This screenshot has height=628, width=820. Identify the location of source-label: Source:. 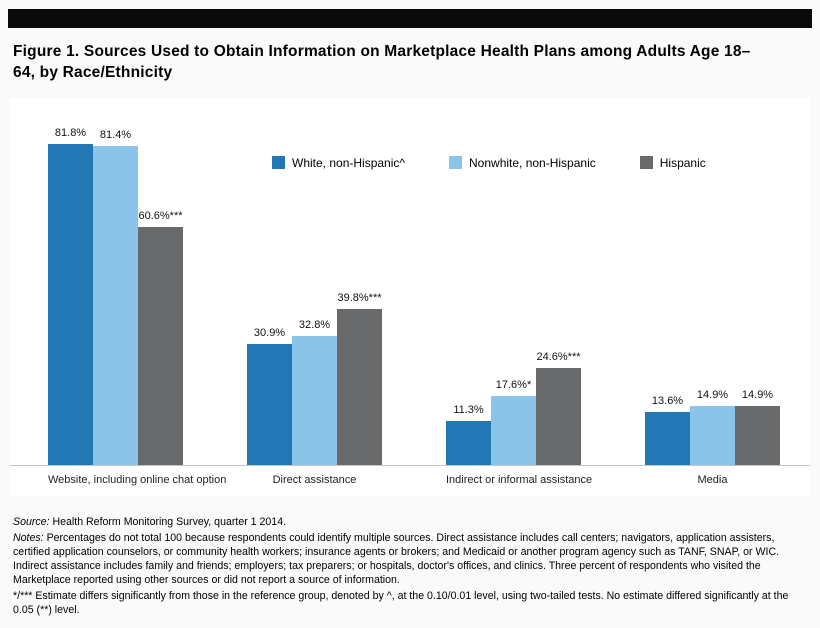
(31, 521).